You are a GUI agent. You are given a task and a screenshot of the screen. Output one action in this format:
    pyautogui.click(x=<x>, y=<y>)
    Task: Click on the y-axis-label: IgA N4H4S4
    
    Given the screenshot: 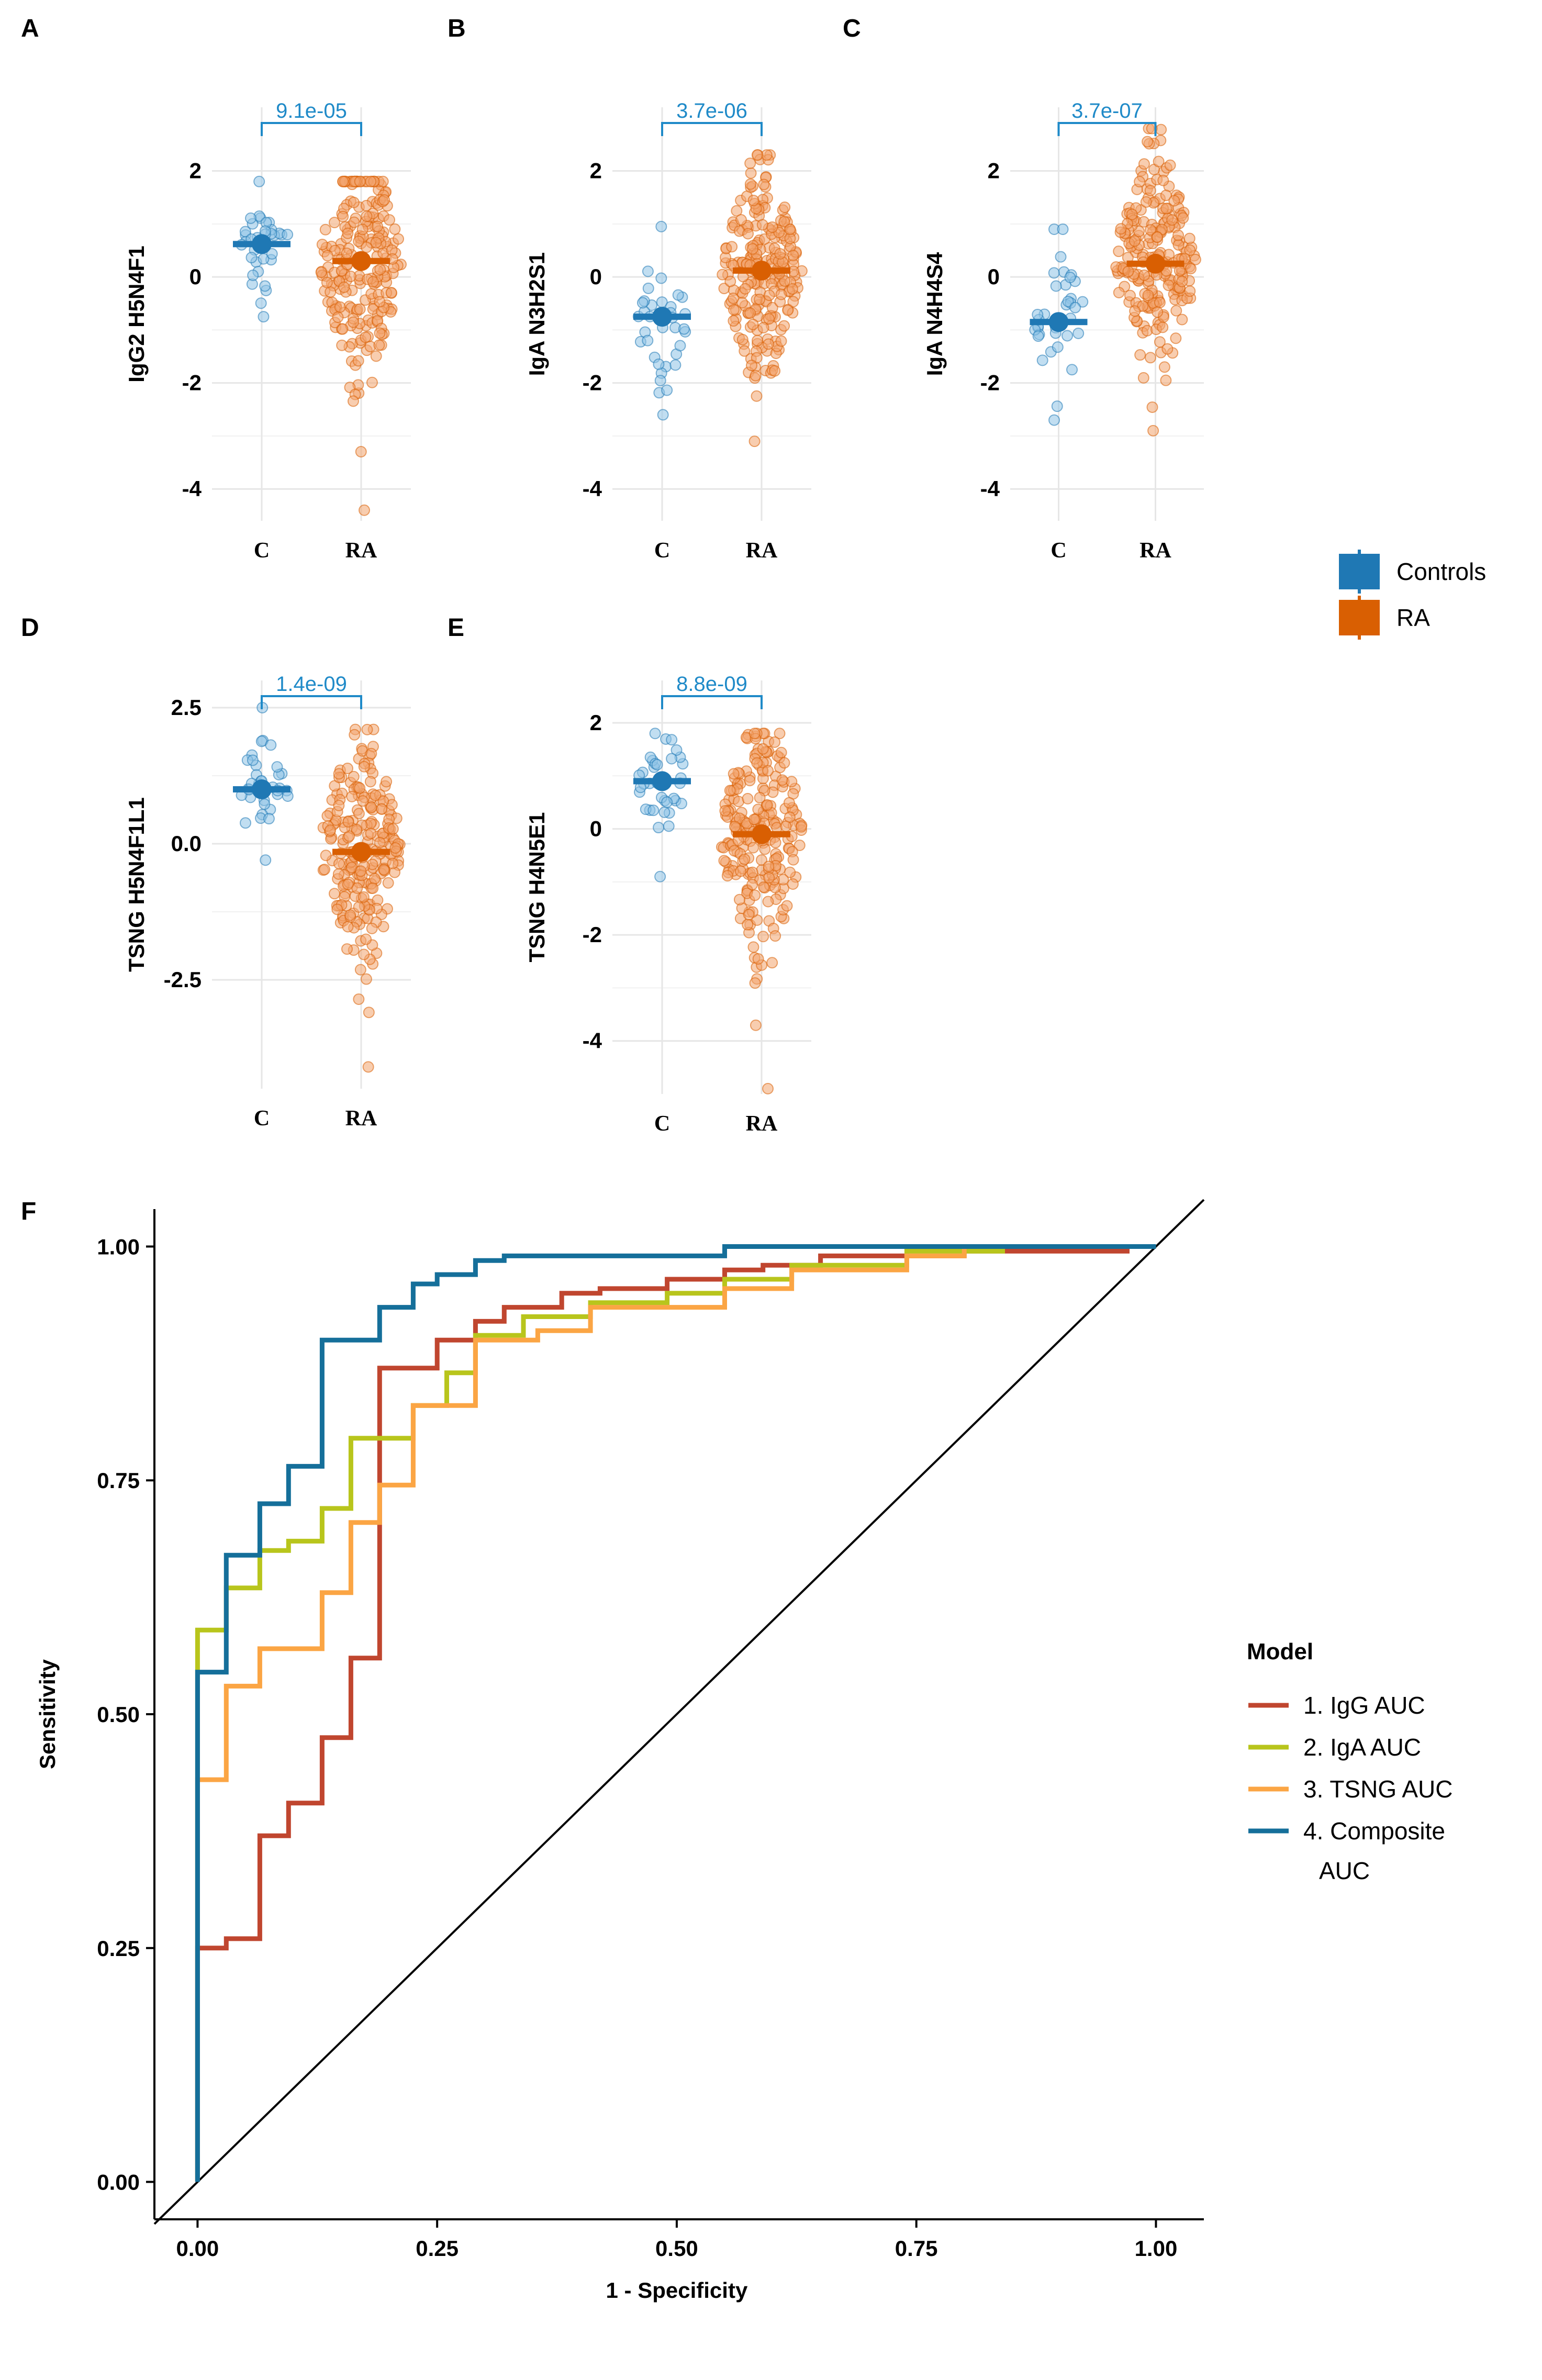 What is the action you would take?
    pyautogui.click(x=934, y=314)
    